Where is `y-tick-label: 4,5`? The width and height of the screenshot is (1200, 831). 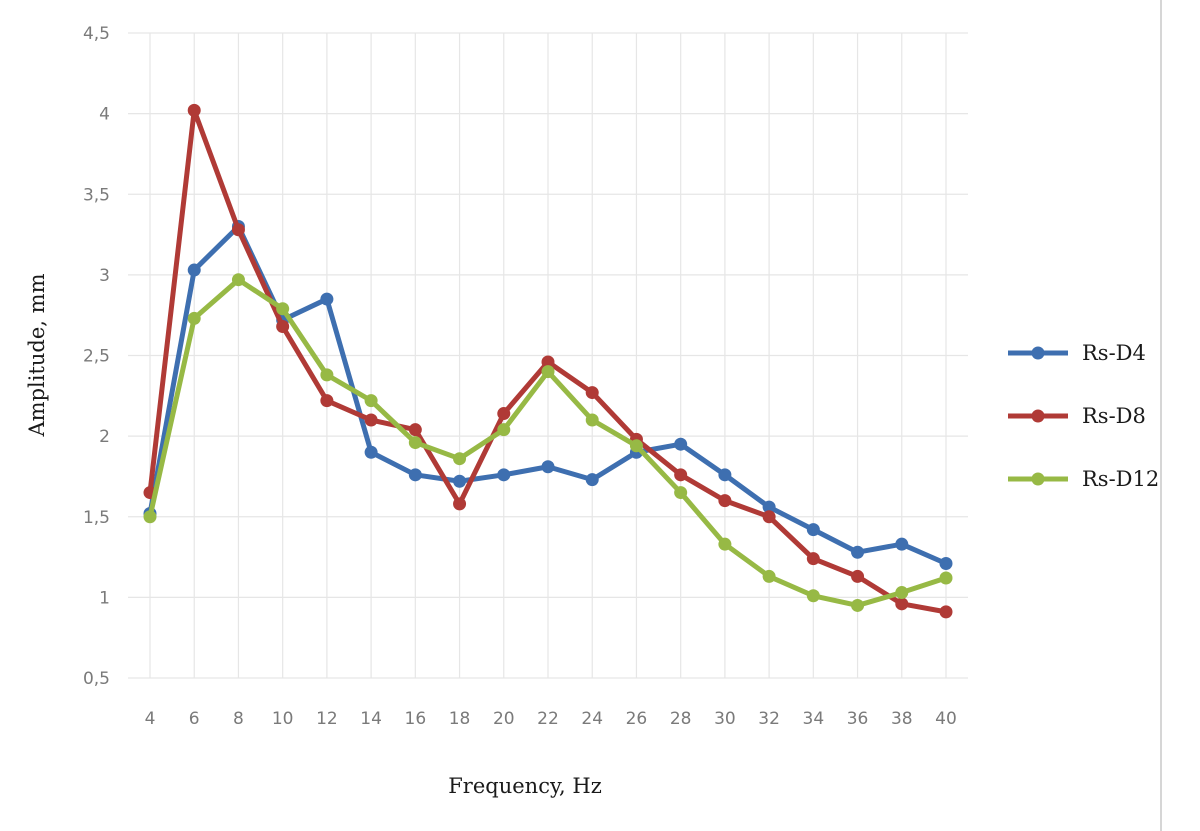
y-tick-label: 4,5 is located at coordinates (96, 34).